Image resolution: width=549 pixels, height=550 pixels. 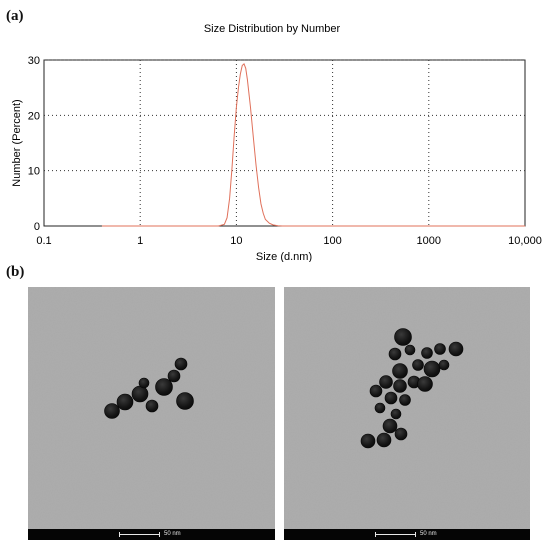 I want to click on y-tick-label: 10, so click(x=34, y=172).